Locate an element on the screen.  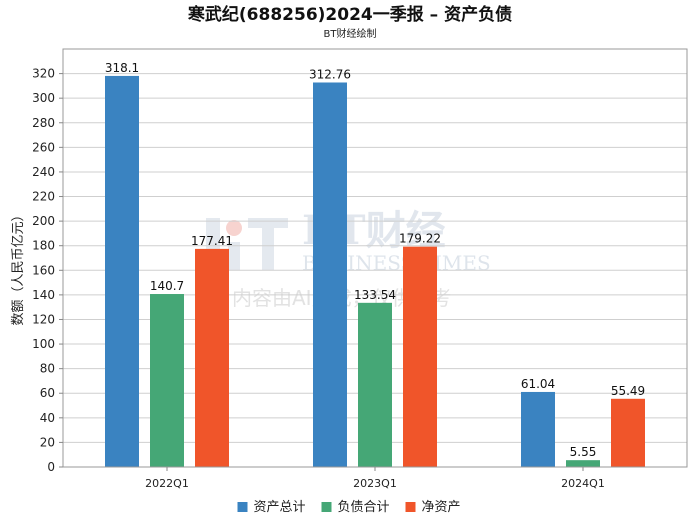
data-label: 140.7 is located at coordinates (167, 286).